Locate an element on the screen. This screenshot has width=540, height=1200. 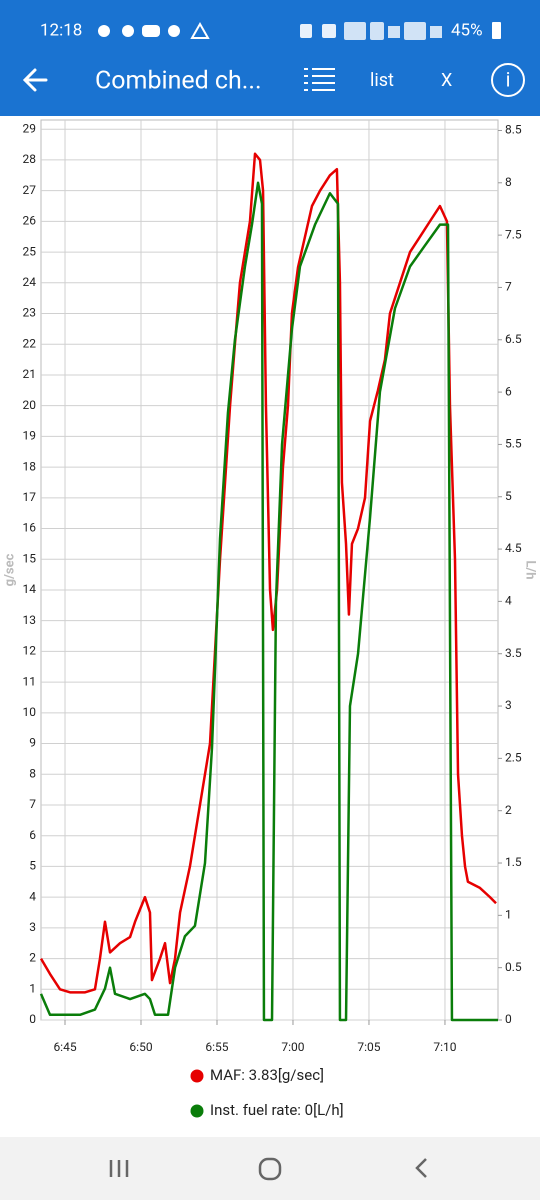
info-button is located at coordinates (508, 80).